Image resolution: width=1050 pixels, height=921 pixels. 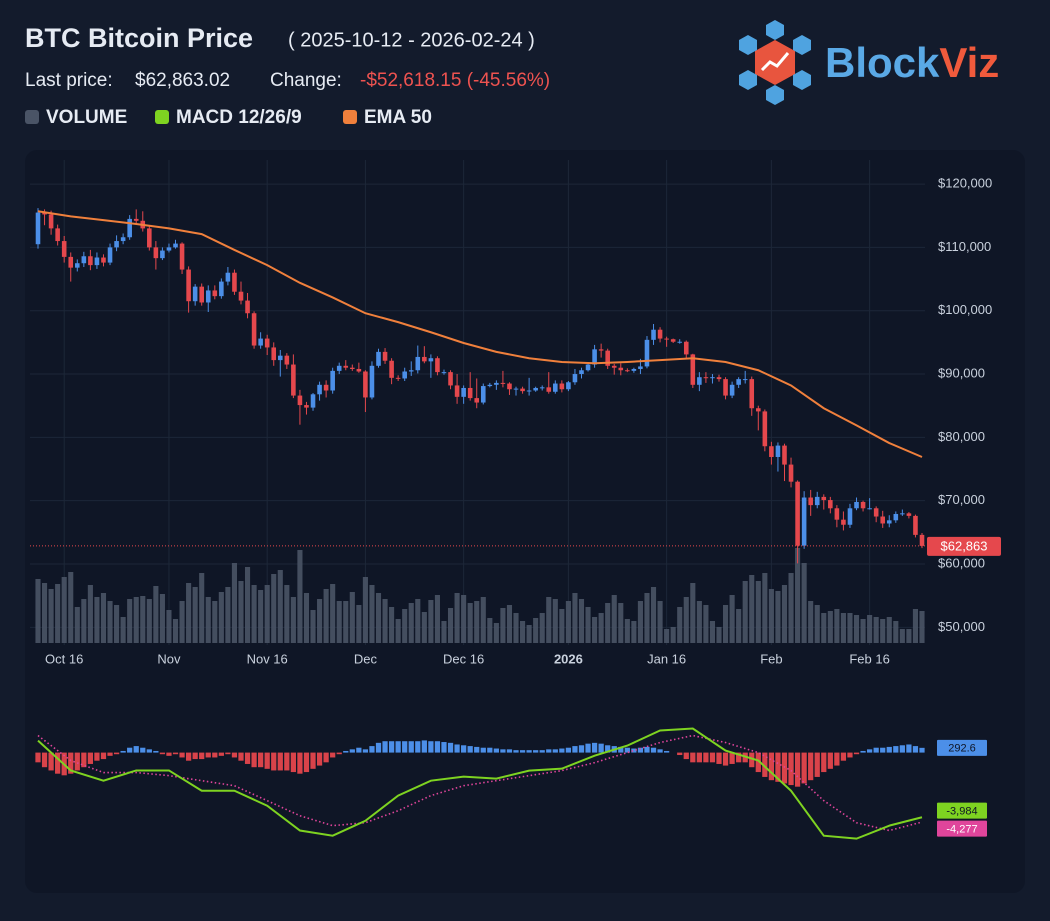 What do you see at coordinates (962, 749) in the screenshot?
I see `value-tag-label: 292.6` at bounding box center [962, 749].